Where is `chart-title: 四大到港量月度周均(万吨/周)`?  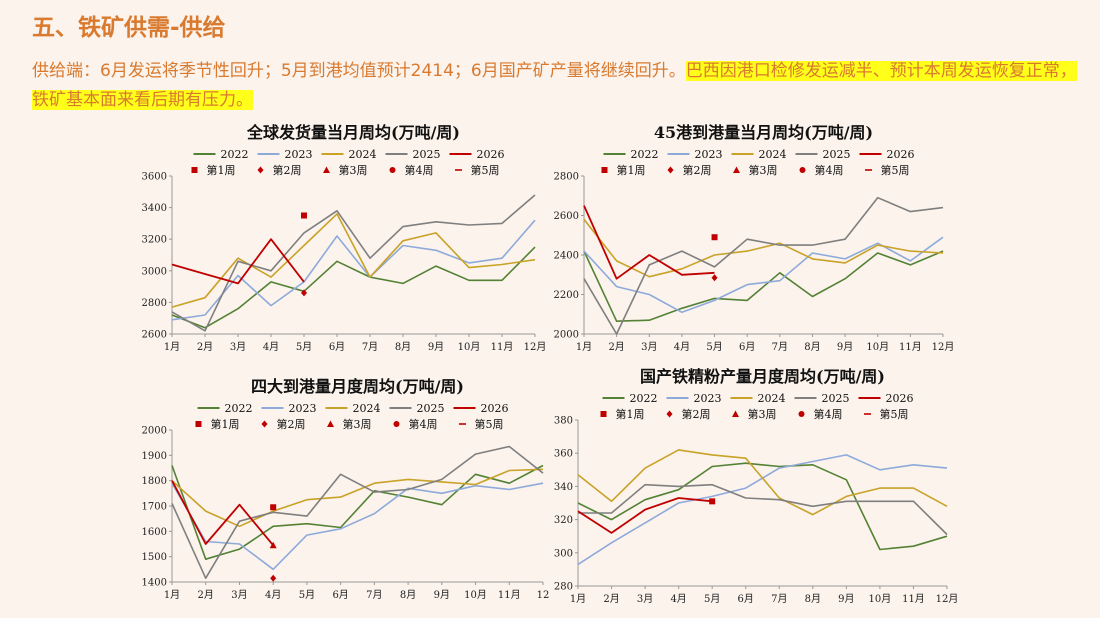
chart-title: 四大到港量月度周均(万吨/周) is located at coordinates (357, 386).